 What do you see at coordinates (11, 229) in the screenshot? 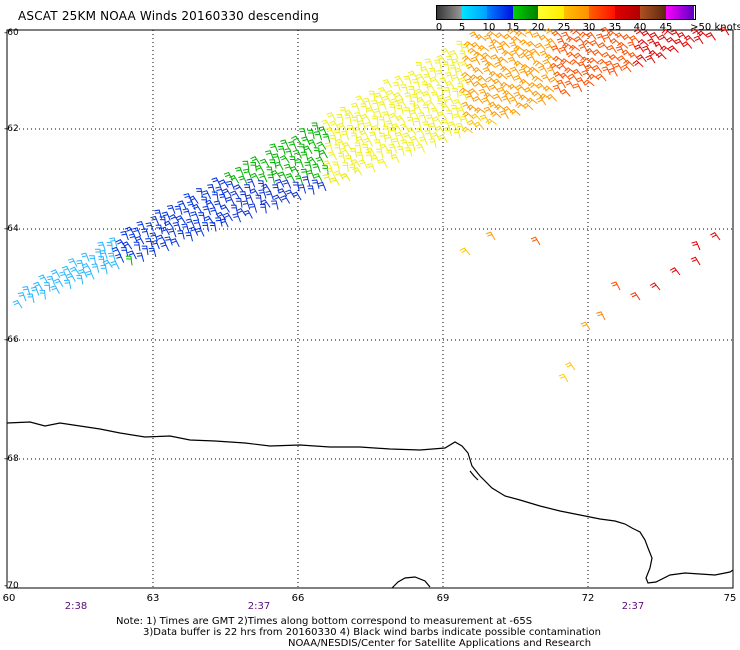
I see `latitude-label: -64` at bounding box center [11, 229].